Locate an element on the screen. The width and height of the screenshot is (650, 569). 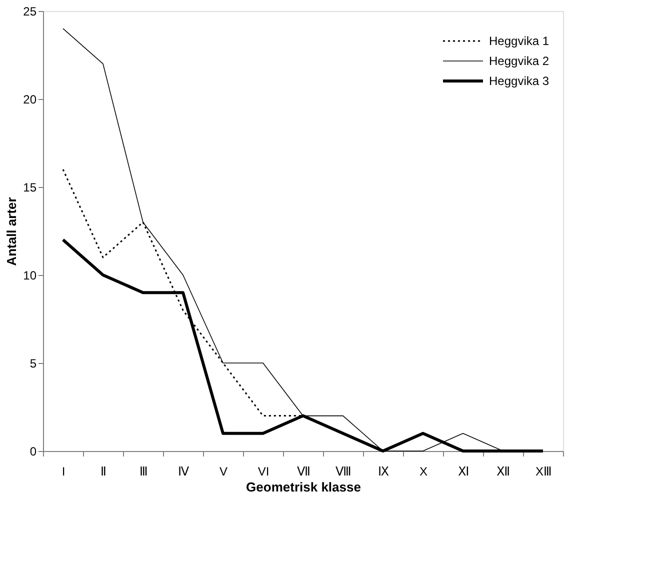
x-tick-label: VI is located at coordinates (264, 471).